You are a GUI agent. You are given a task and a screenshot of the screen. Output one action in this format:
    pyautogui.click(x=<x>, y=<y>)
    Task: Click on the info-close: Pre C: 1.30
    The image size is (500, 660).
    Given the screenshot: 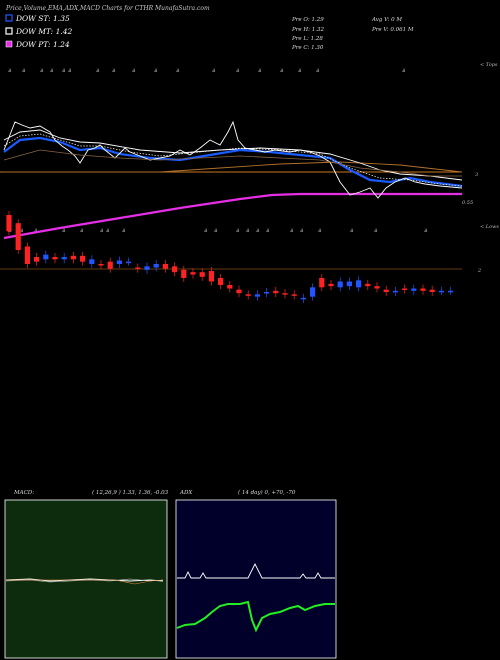 What is the action you would take?
    pyautogui.click(x=307, y=48)
    